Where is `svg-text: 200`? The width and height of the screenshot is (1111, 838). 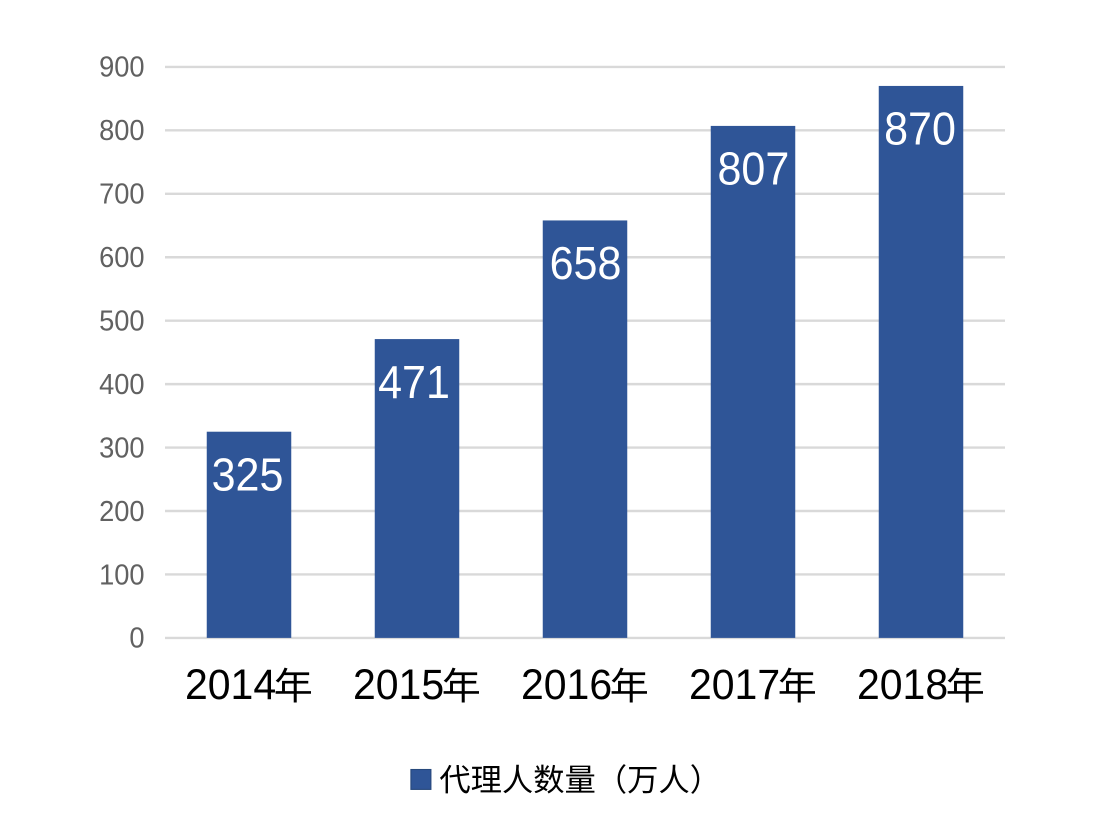
svg-text: 200 is located at coordinates (121, 511).